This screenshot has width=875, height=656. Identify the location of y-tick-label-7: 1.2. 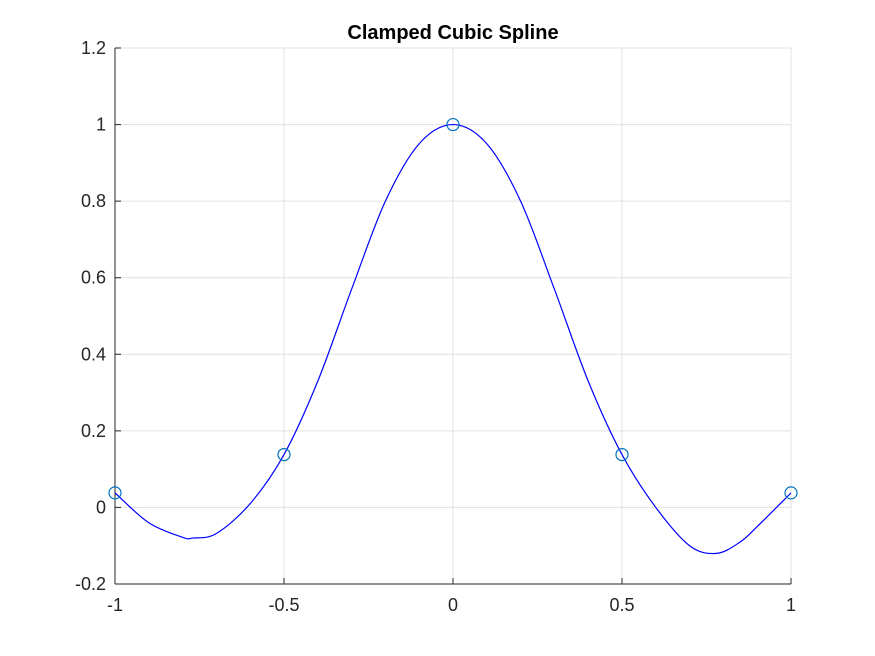
(93, 48).